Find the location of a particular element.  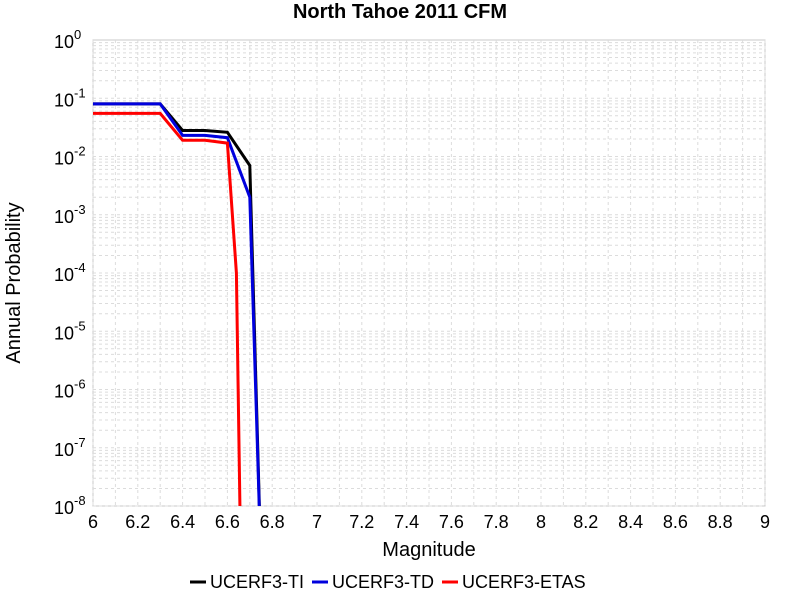

y-tick-label: 10⁻⁴ is located at coordinates (70, 272).